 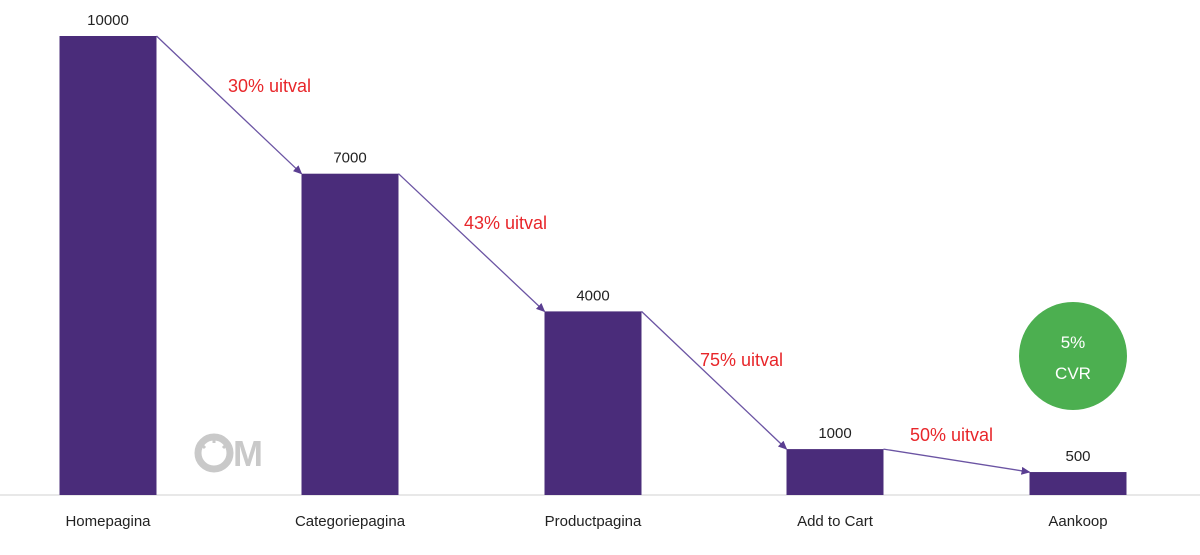 I want to click on x-tick-label-0: Homepagina, so click(x=108, y=521).